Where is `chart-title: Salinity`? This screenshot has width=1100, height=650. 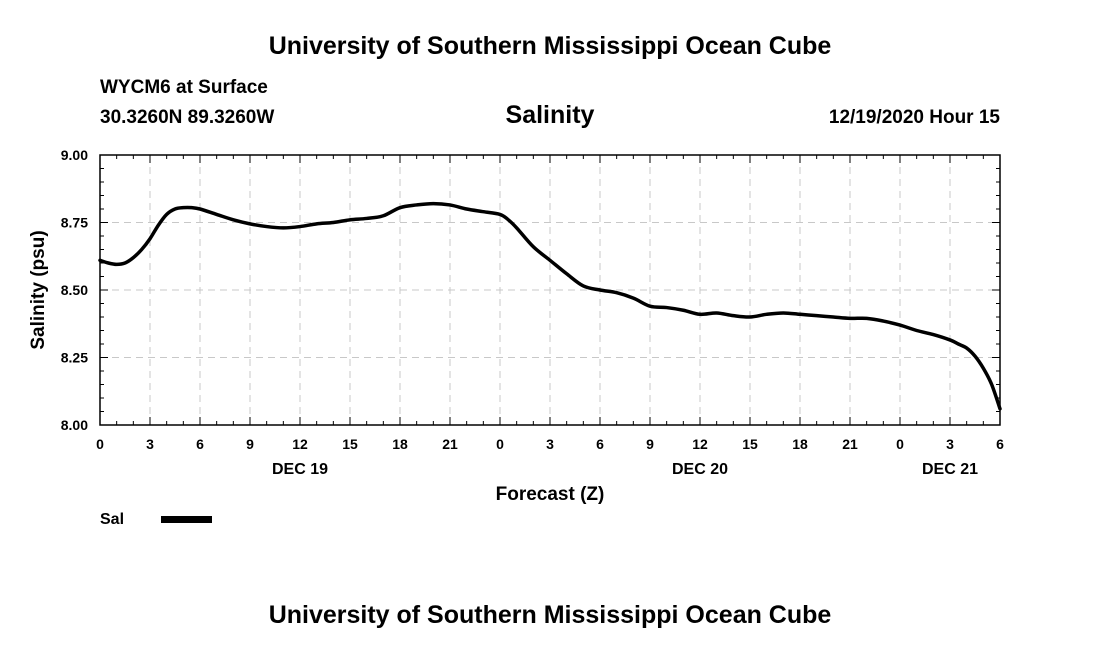
chart-title: Salinity is located at coordinates (550, 115).